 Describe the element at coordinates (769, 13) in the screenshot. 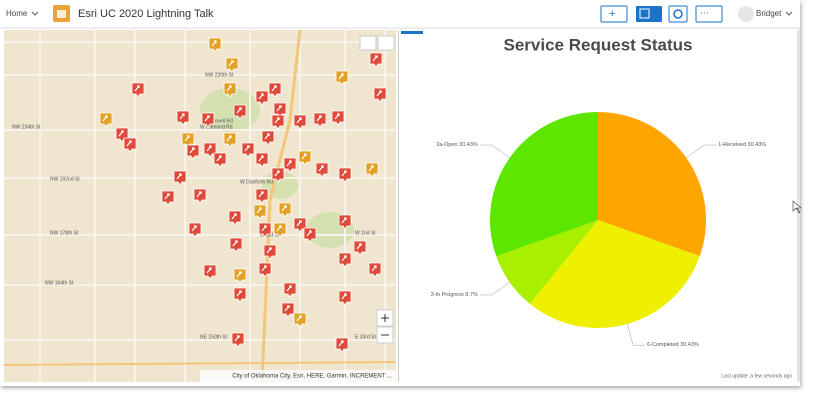

I see `user-name: Bridget` at that location.